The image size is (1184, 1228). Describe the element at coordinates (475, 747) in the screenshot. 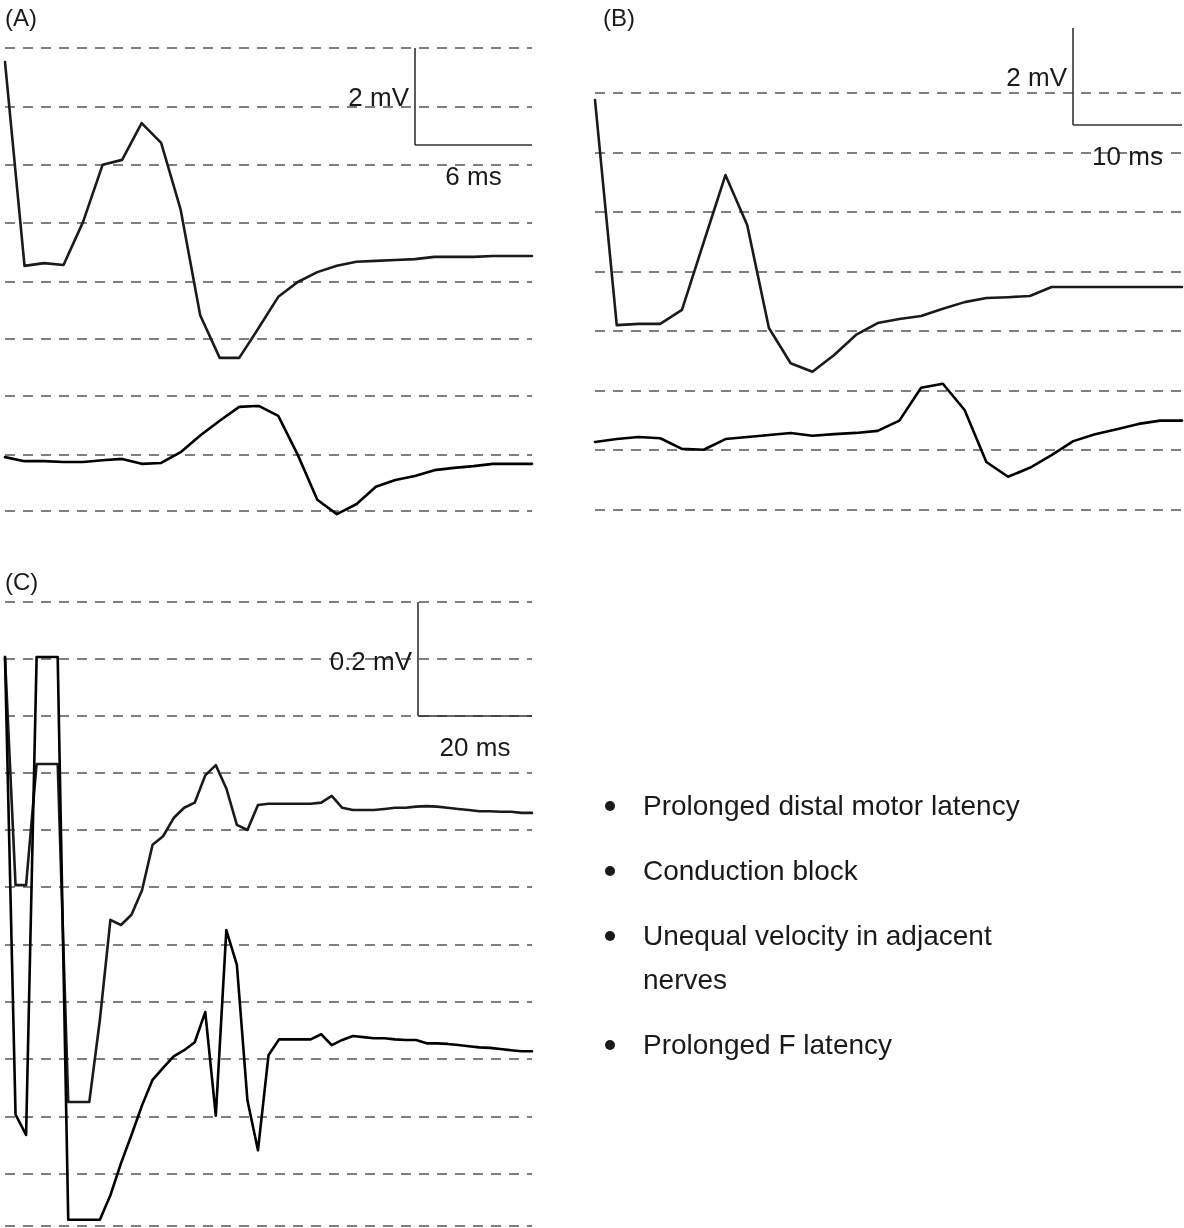

I see `annotation: 20 ms` at that location.